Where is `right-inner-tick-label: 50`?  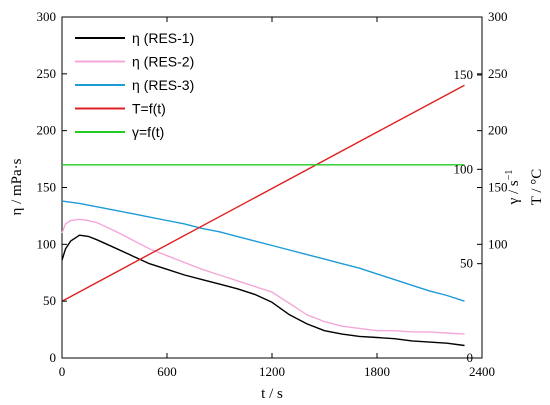 right-inner-tick-label: 50 is located at coordinates (466, 263).